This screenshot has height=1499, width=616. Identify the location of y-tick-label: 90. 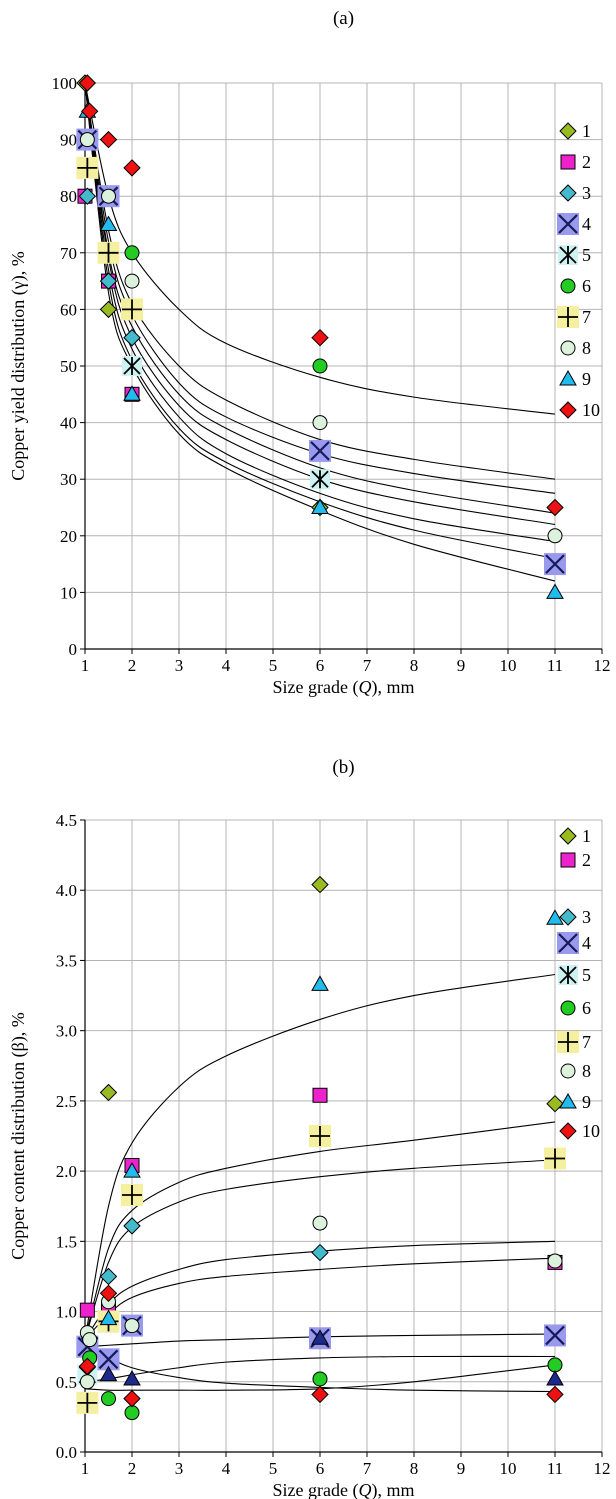
(68, 140).